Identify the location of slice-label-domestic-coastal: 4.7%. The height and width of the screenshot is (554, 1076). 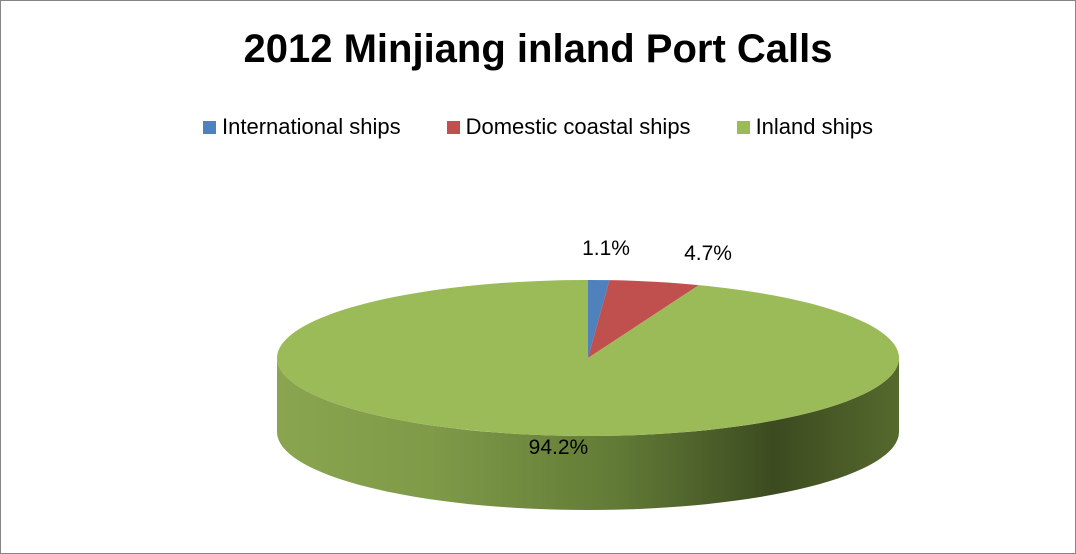
(708, 253).